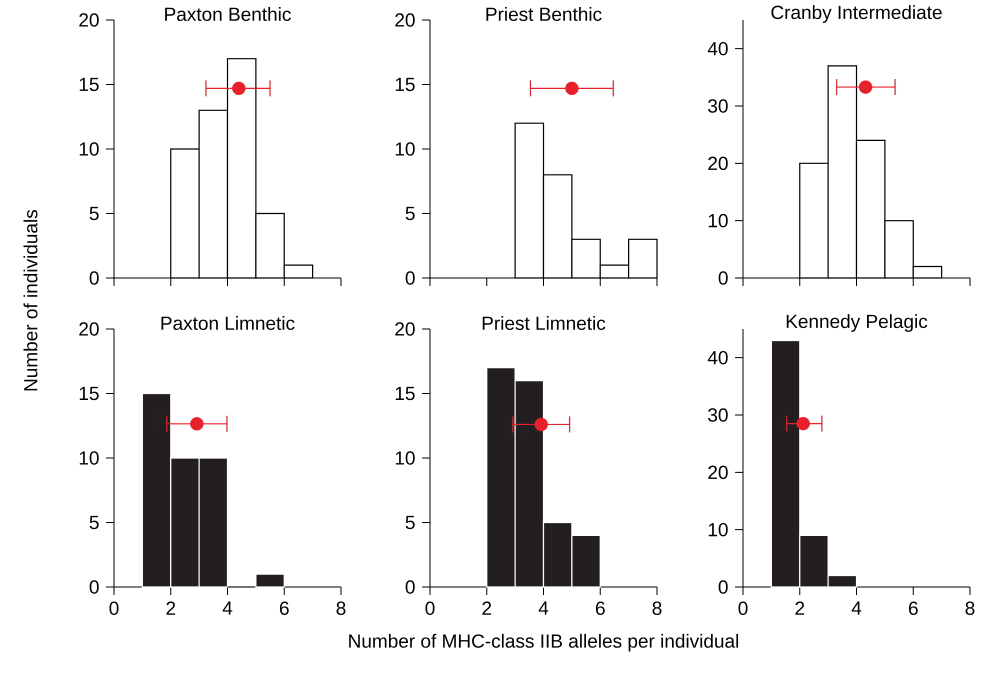  Describe the element at coordinates (31, 300) in the screenshot. I see `y-axis-title: Number of individuals` at that location.